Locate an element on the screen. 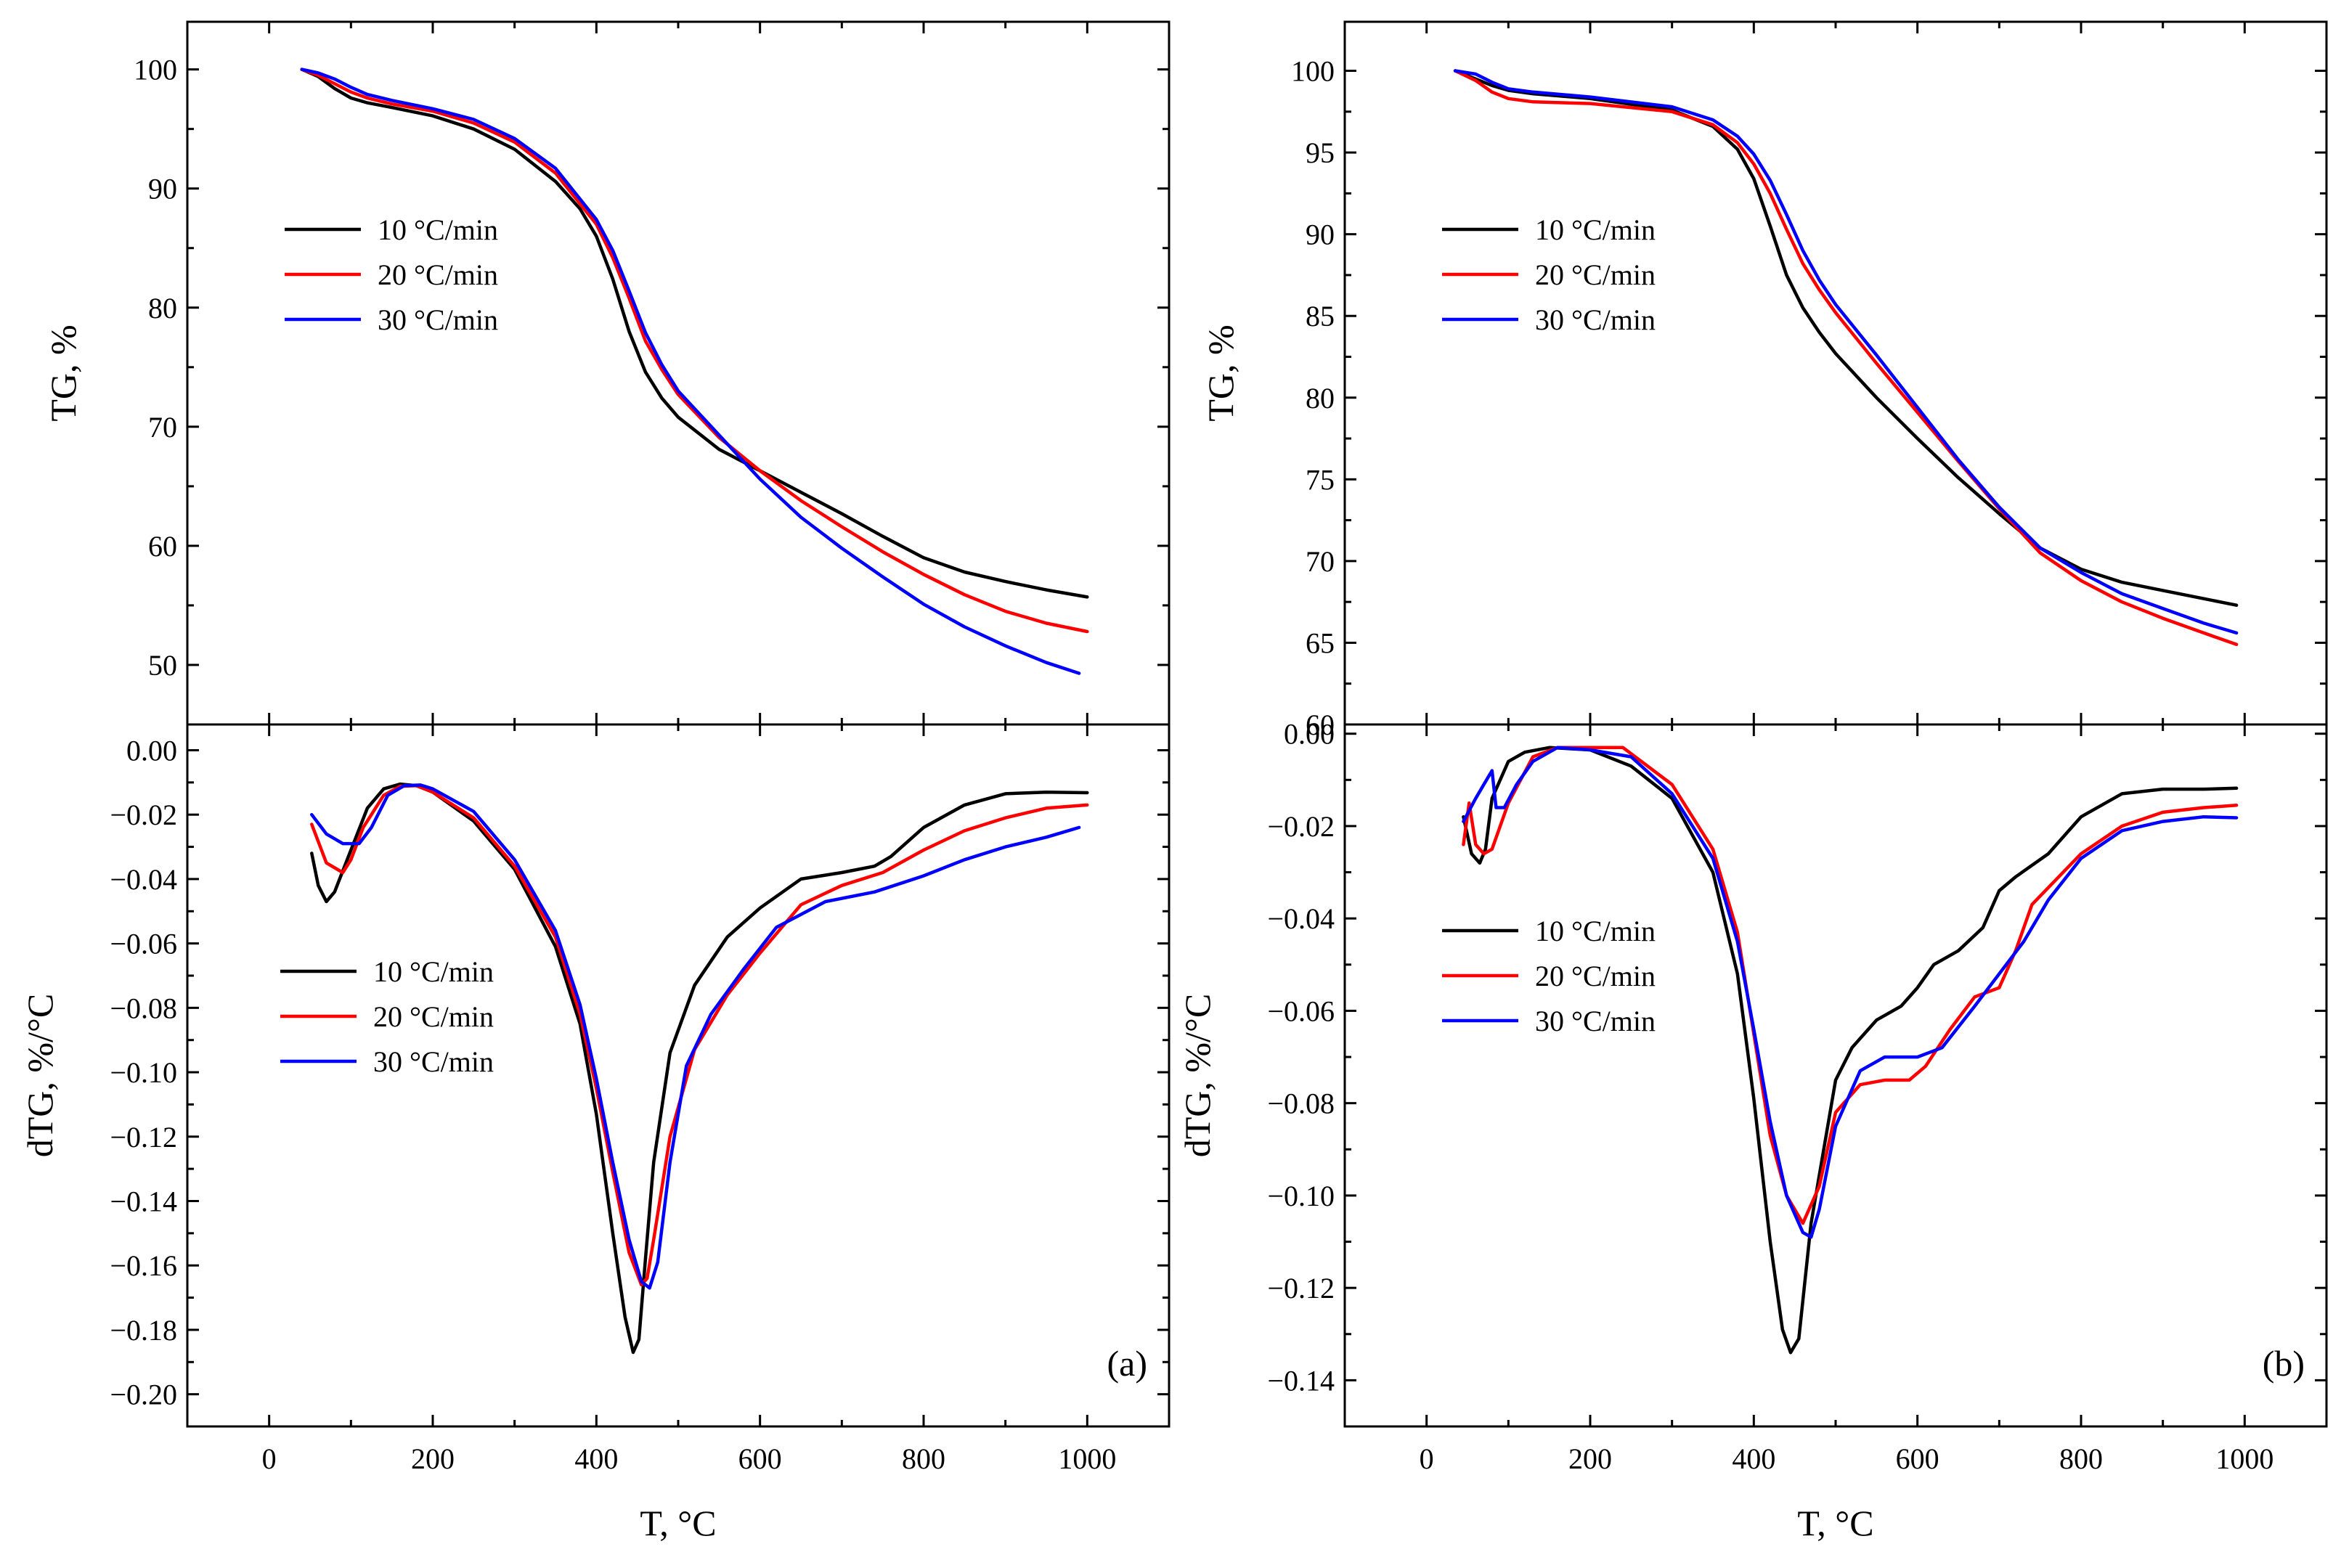 Image resolution: width=2341 pixels, height=1568 pixels. panel-label: (a) is located at coordinates (1127, 1364).